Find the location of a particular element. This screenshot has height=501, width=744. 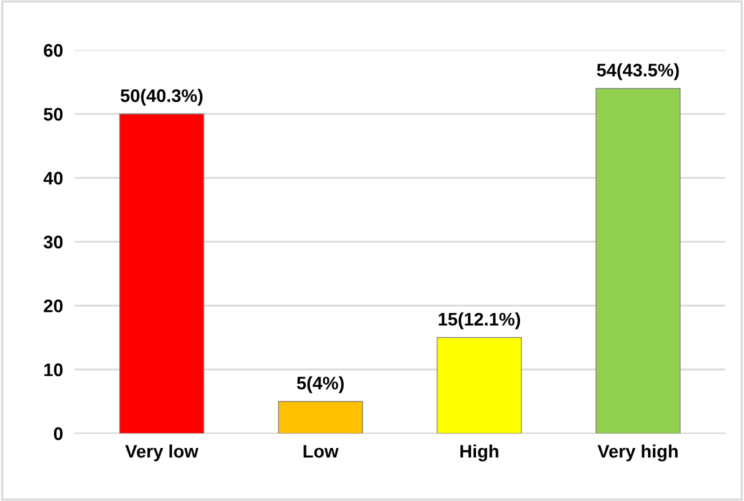

y-tick-label: 30 is located at coordinates (53, 242).